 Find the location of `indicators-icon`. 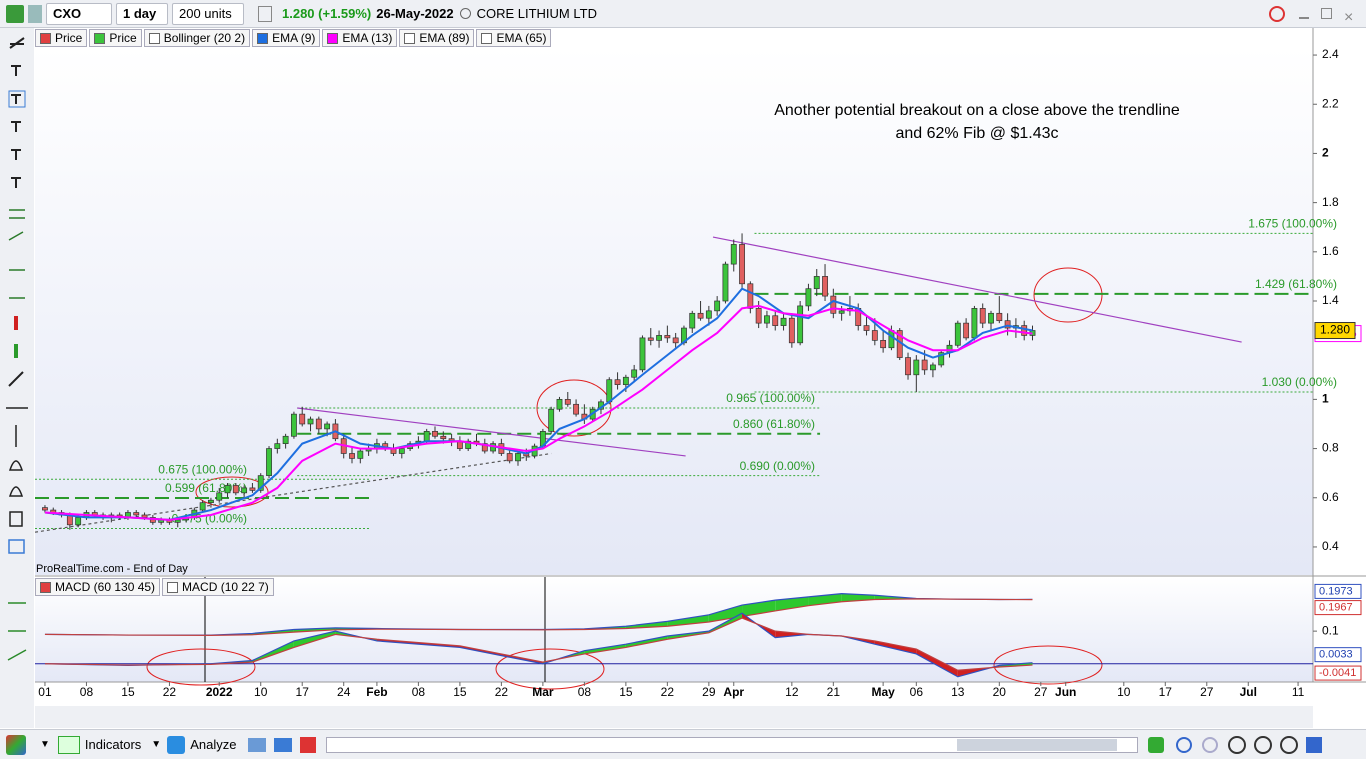

indicators-icon is located at coordinates (68, 744).